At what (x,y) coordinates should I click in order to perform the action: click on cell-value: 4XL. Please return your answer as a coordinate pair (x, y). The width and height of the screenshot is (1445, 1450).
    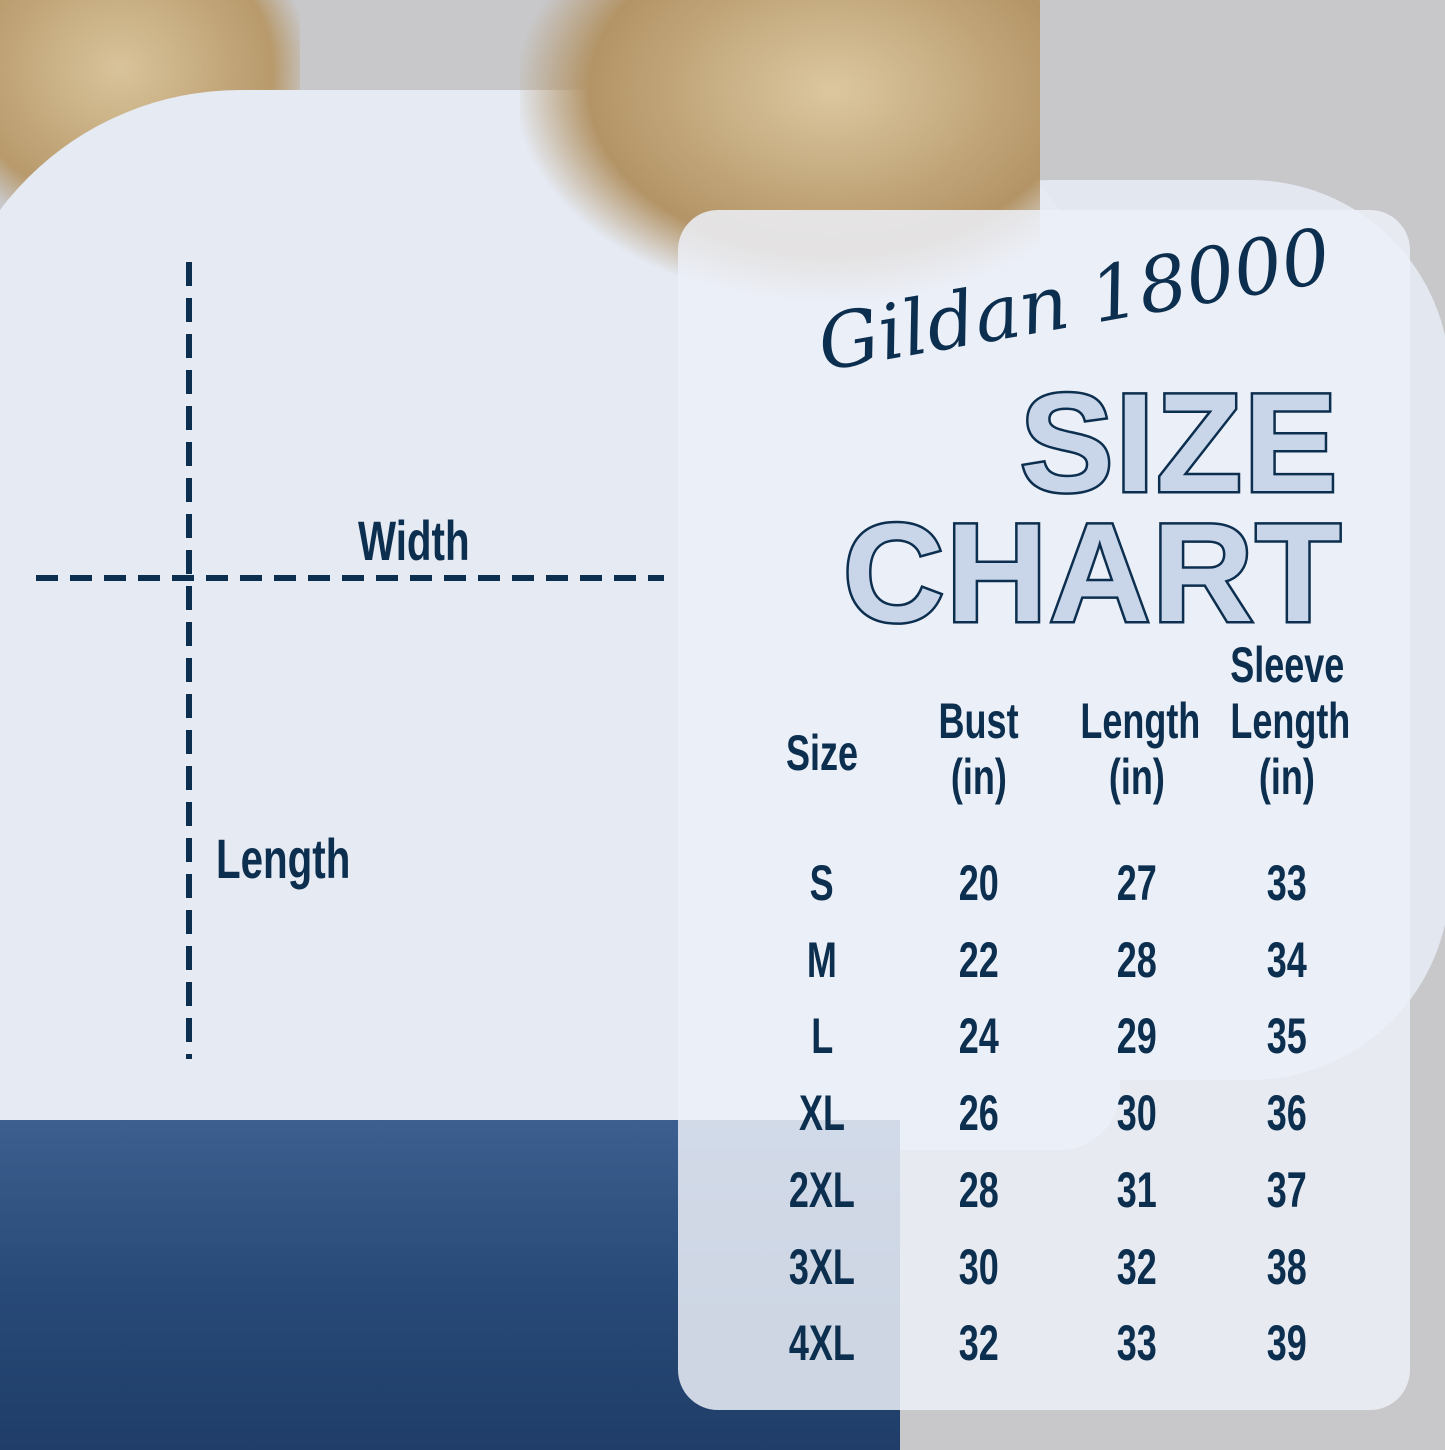
    Looking at the image, I should click on (822, 1343).